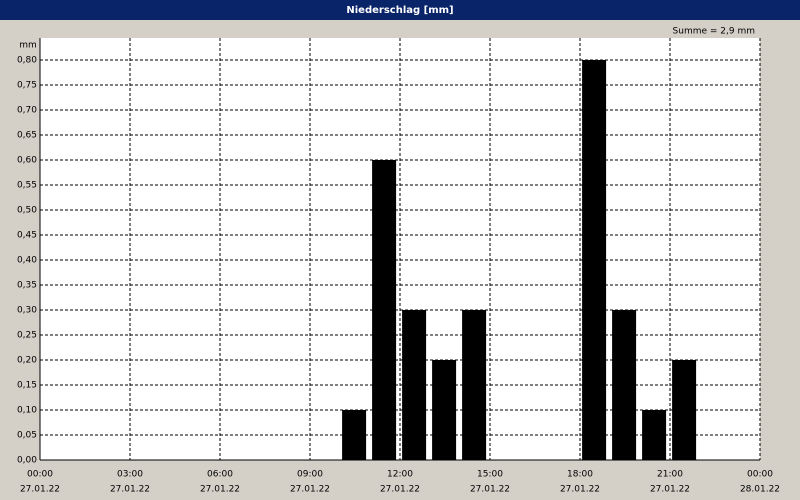 The height and width of the screenshot is (500, 800). I want to click on y-unit: mm, so click(28, 46).